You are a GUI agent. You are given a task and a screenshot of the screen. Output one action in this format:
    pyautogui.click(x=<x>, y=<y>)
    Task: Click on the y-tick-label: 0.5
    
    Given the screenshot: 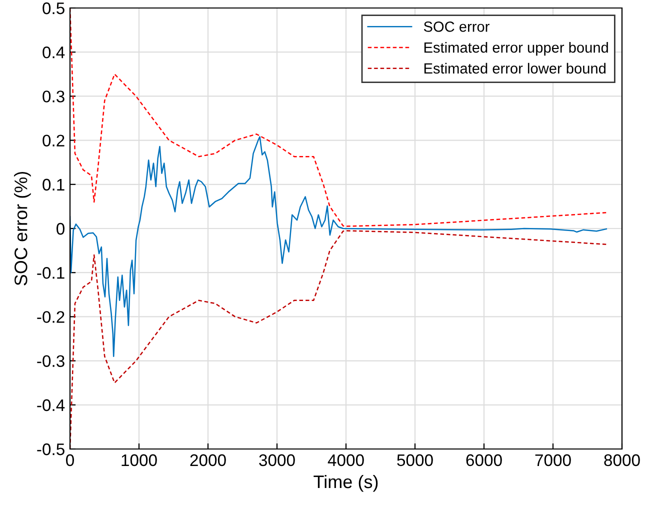 What is the action you would take?
    pyautogui.click(x=53, y=8)
    